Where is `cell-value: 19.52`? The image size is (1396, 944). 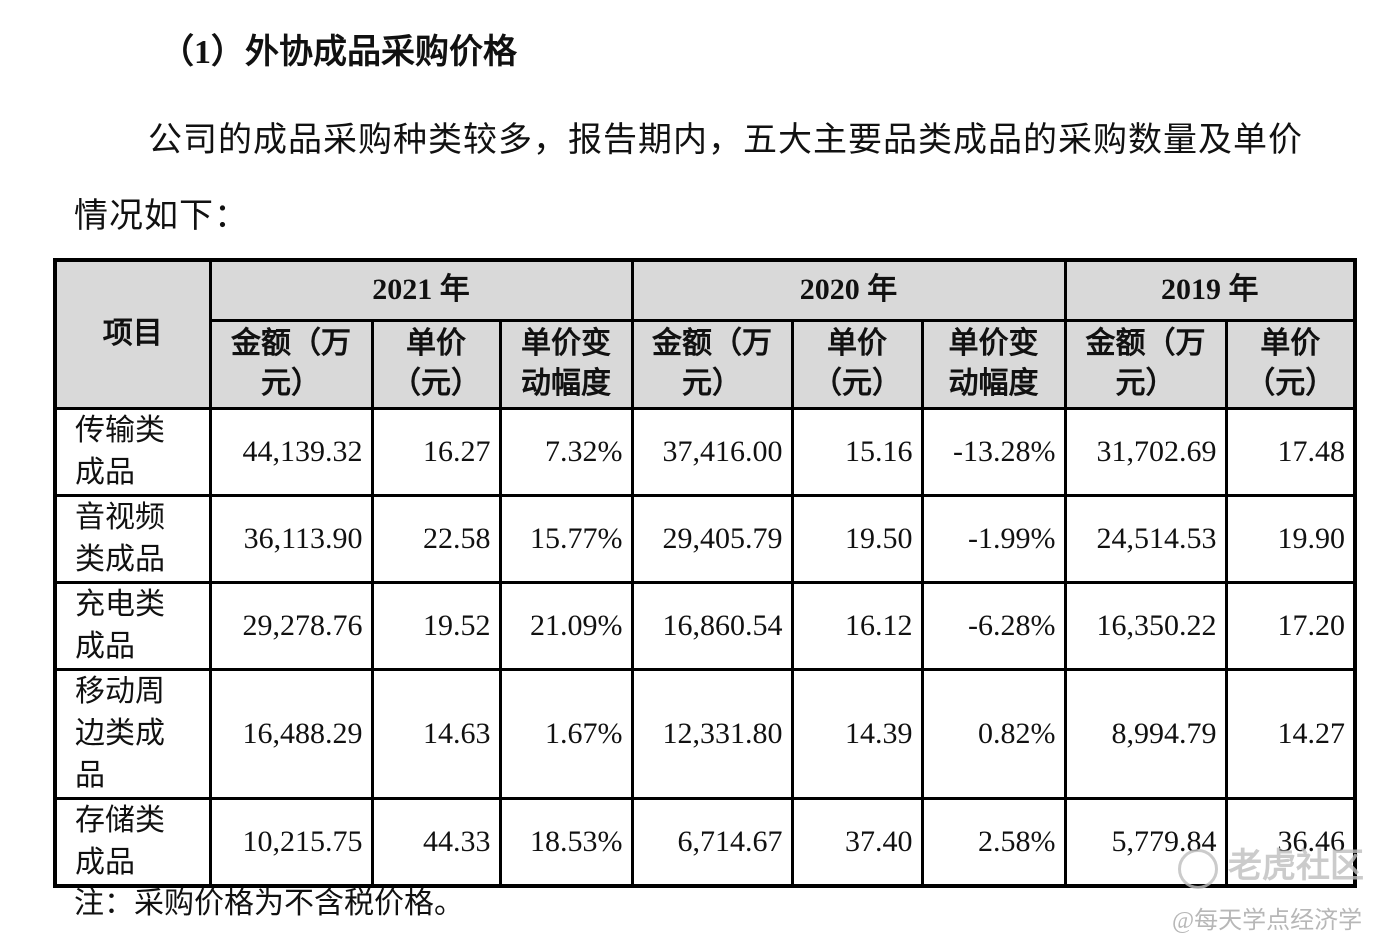 cell-value: 19.52 is located at coordinates (436, 625).